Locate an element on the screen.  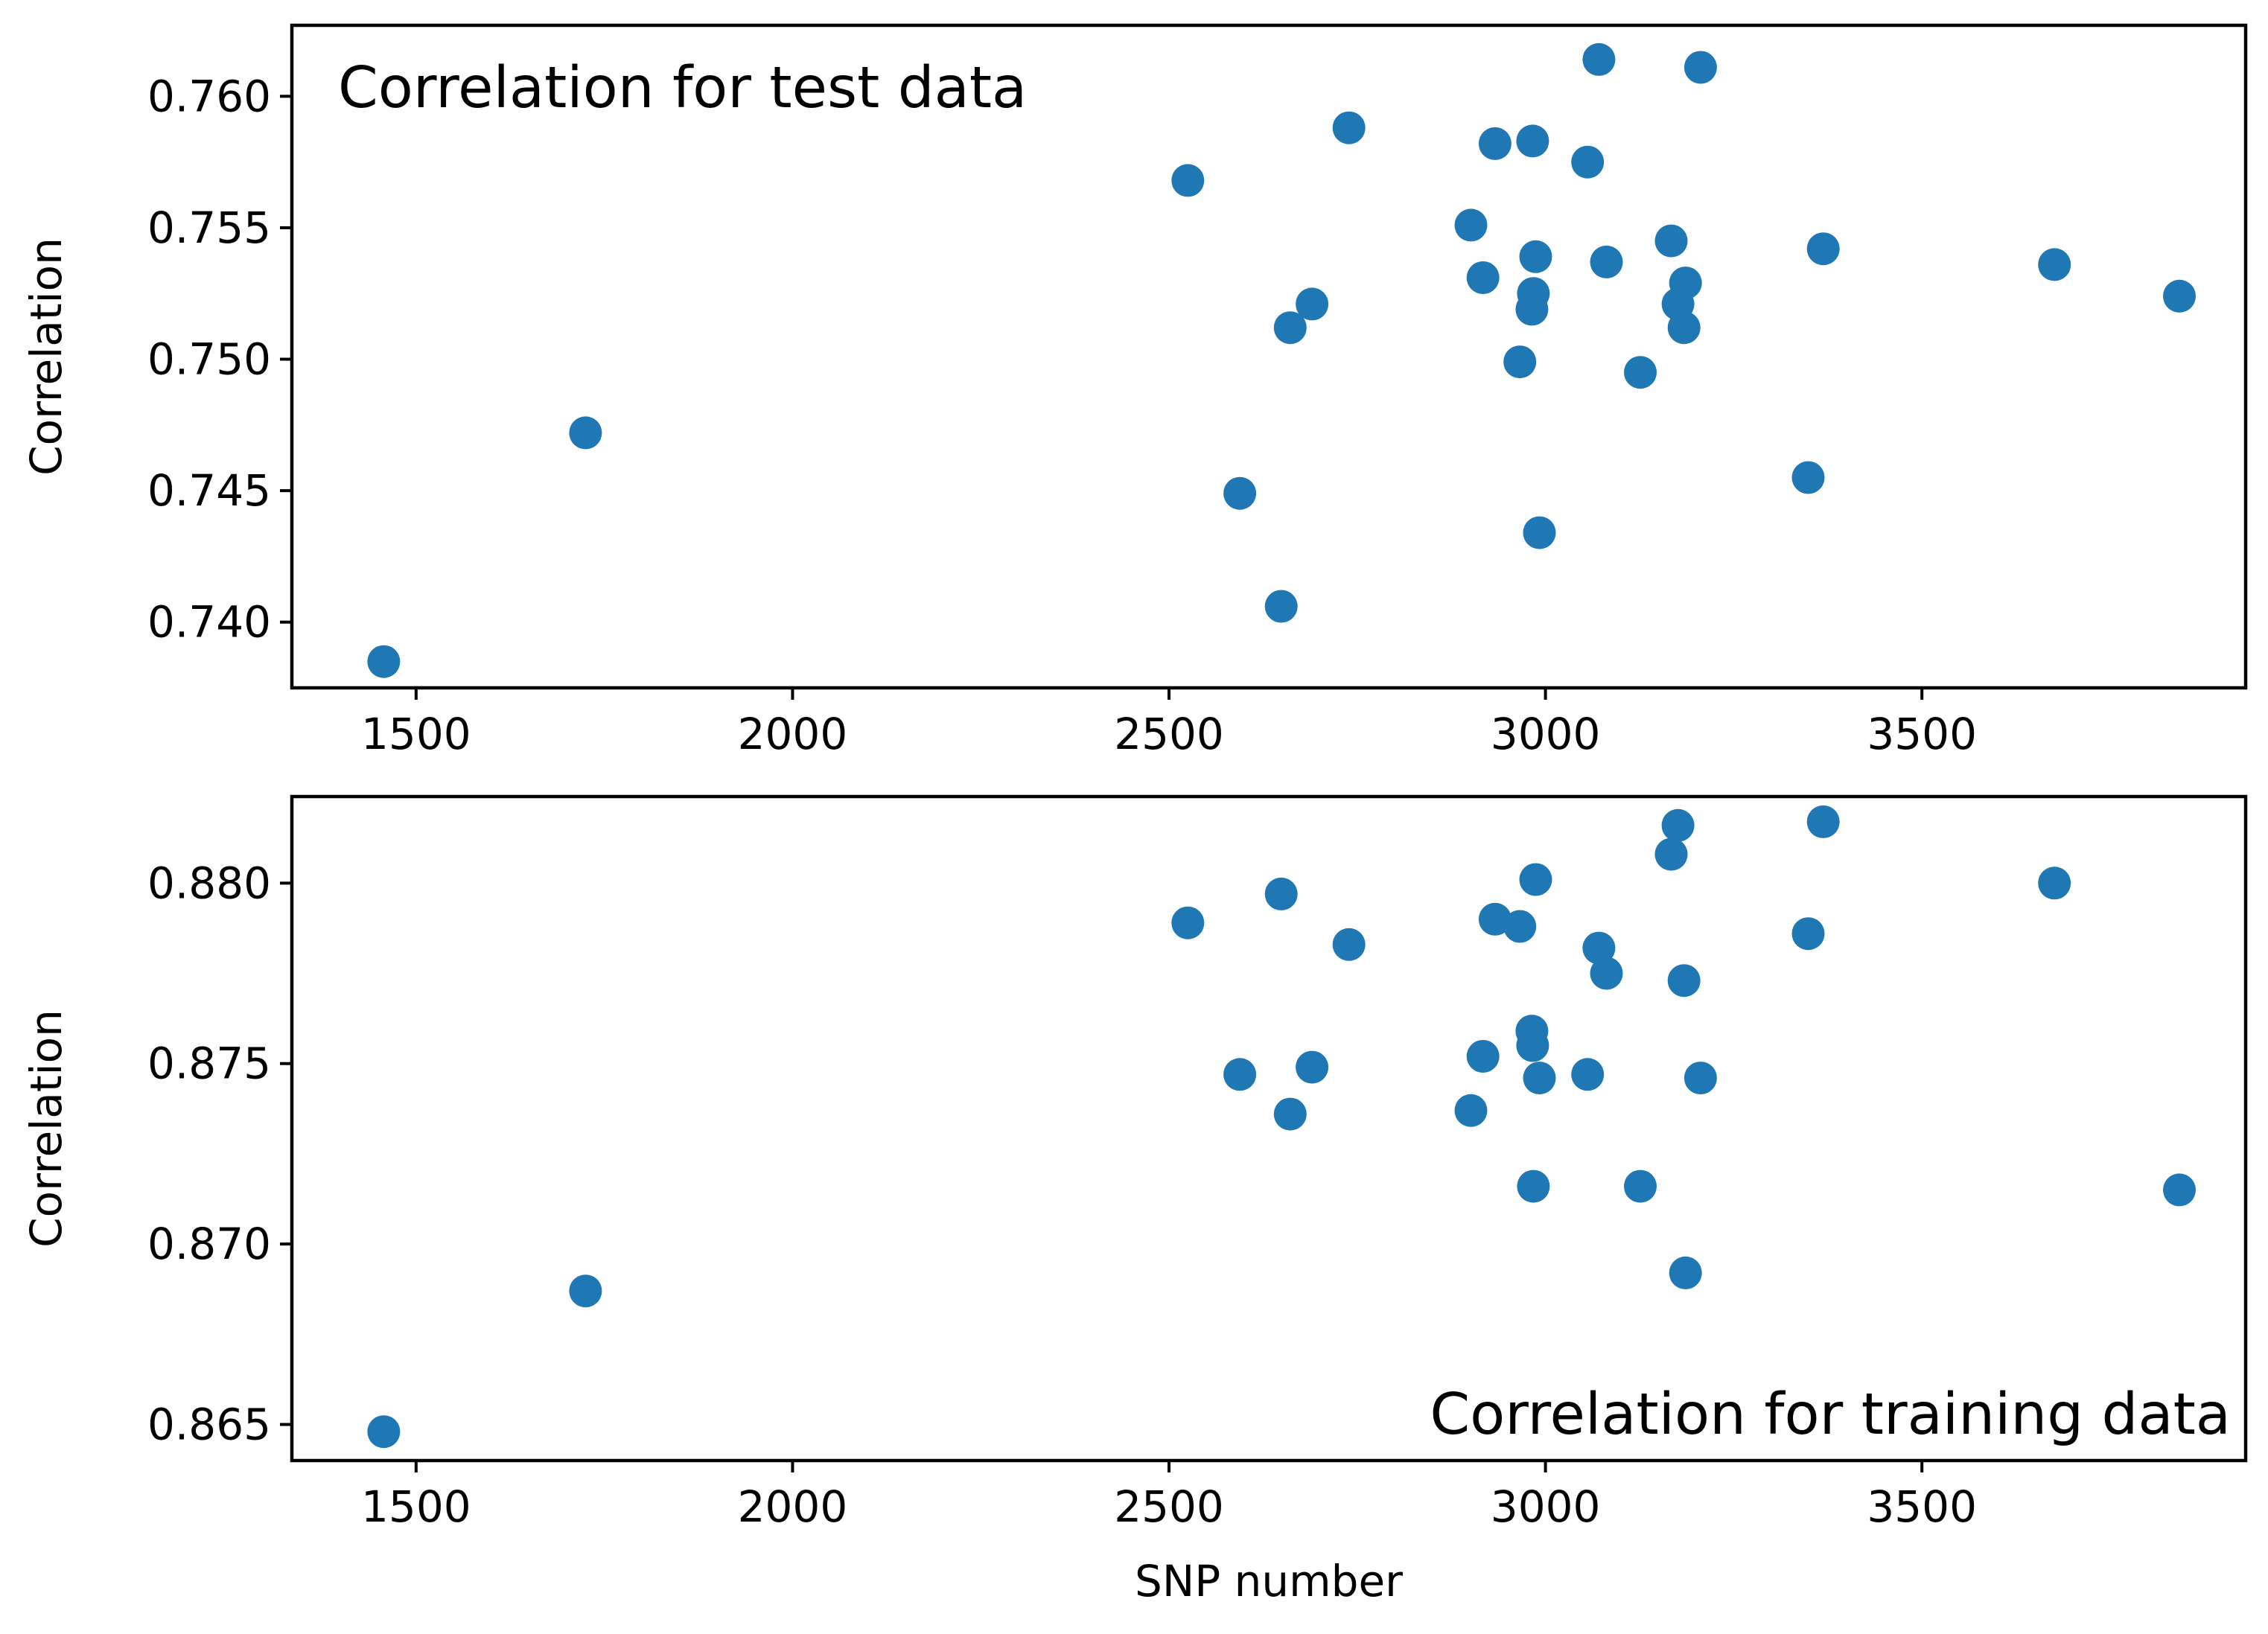
test-data-x-tick-label: 3000 is located at coordinates (1546, 734).